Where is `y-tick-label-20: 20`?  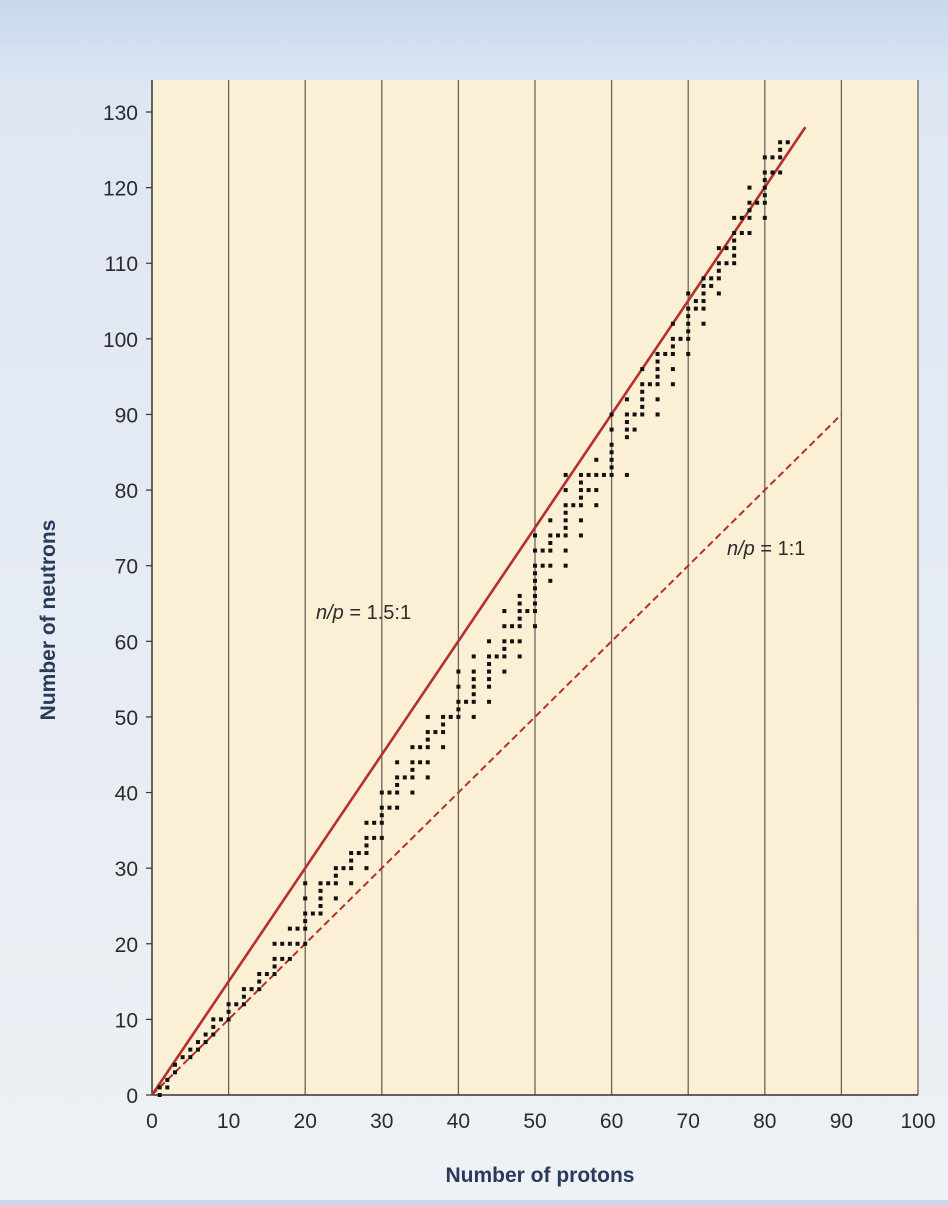 y-tick-label-20: 20 is located at coordinates (126, 945).